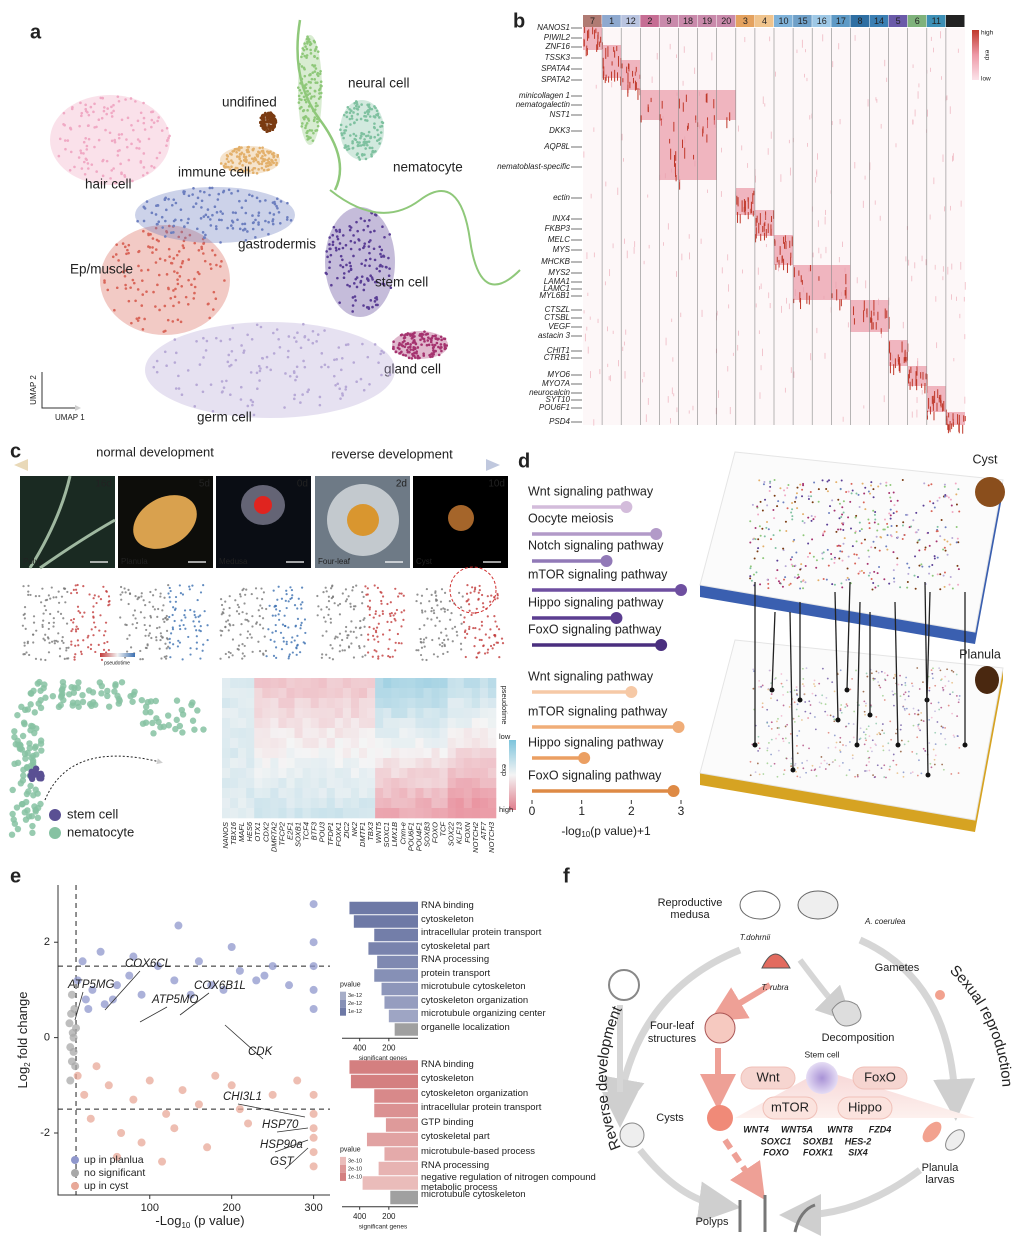 The width and height of the screenshot is (1023, 1240). I want to click on cyst-icon, so click(720, 1118).